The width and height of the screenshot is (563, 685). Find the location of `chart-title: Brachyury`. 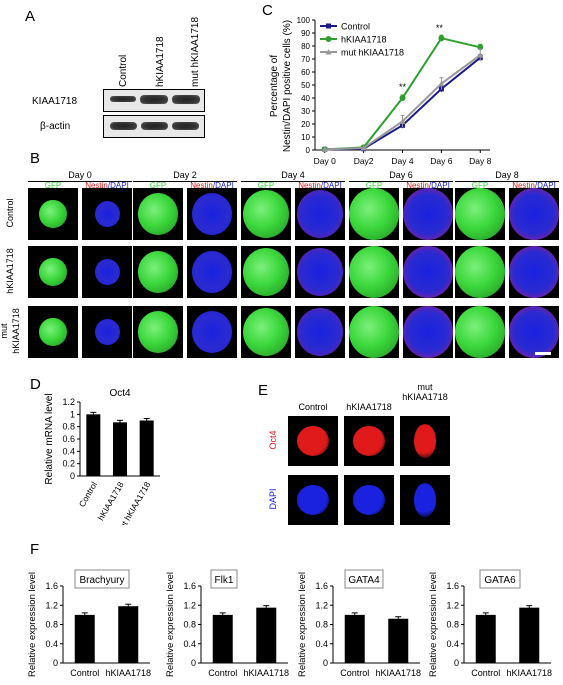

chart-title: Brachyury is located at coordinates (101, 580).